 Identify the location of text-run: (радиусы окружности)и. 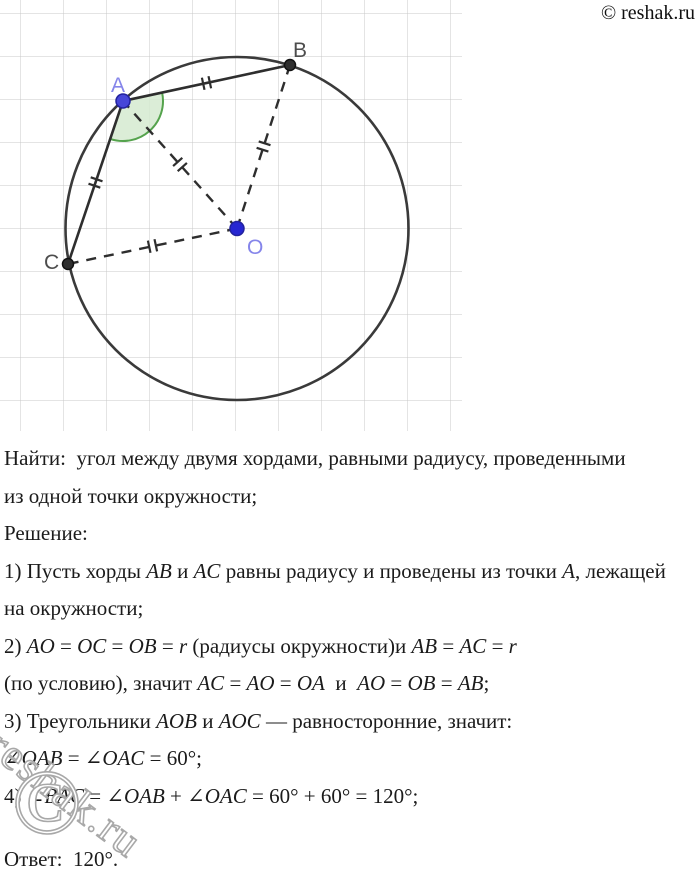
(299, 645).